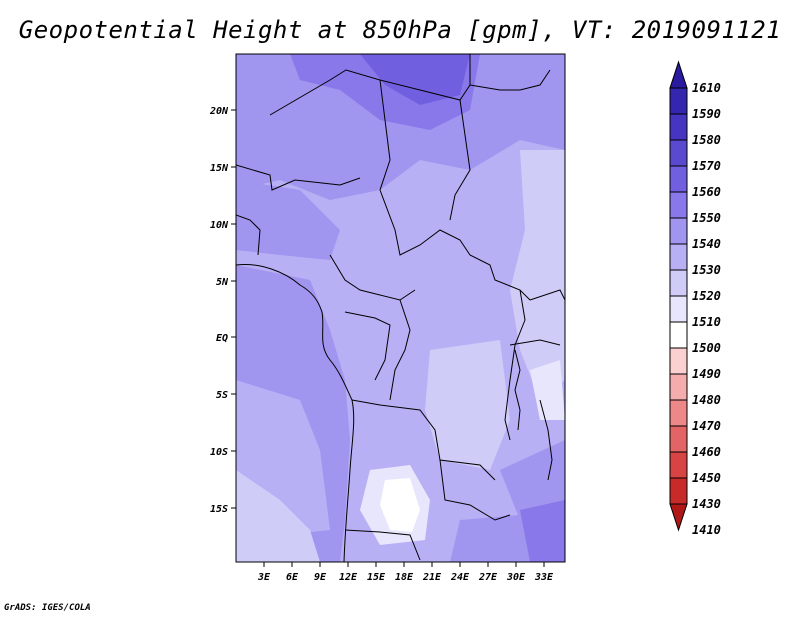 The width and height of the screenshot is (800, 618). Describe the element at coordinates (542, 531) in the screenshot. I see `field-se-max` at that location.